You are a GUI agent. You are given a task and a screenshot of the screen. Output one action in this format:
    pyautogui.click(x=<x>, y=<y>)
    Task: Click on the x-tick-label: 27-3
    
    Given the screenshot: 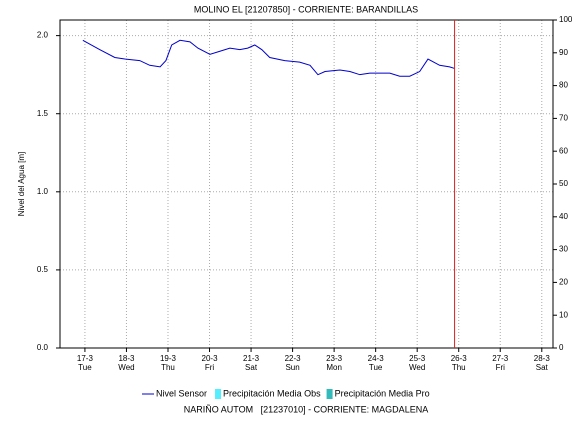 What is the action you would take?
    pyautogui.click(x=500, y=358)
    